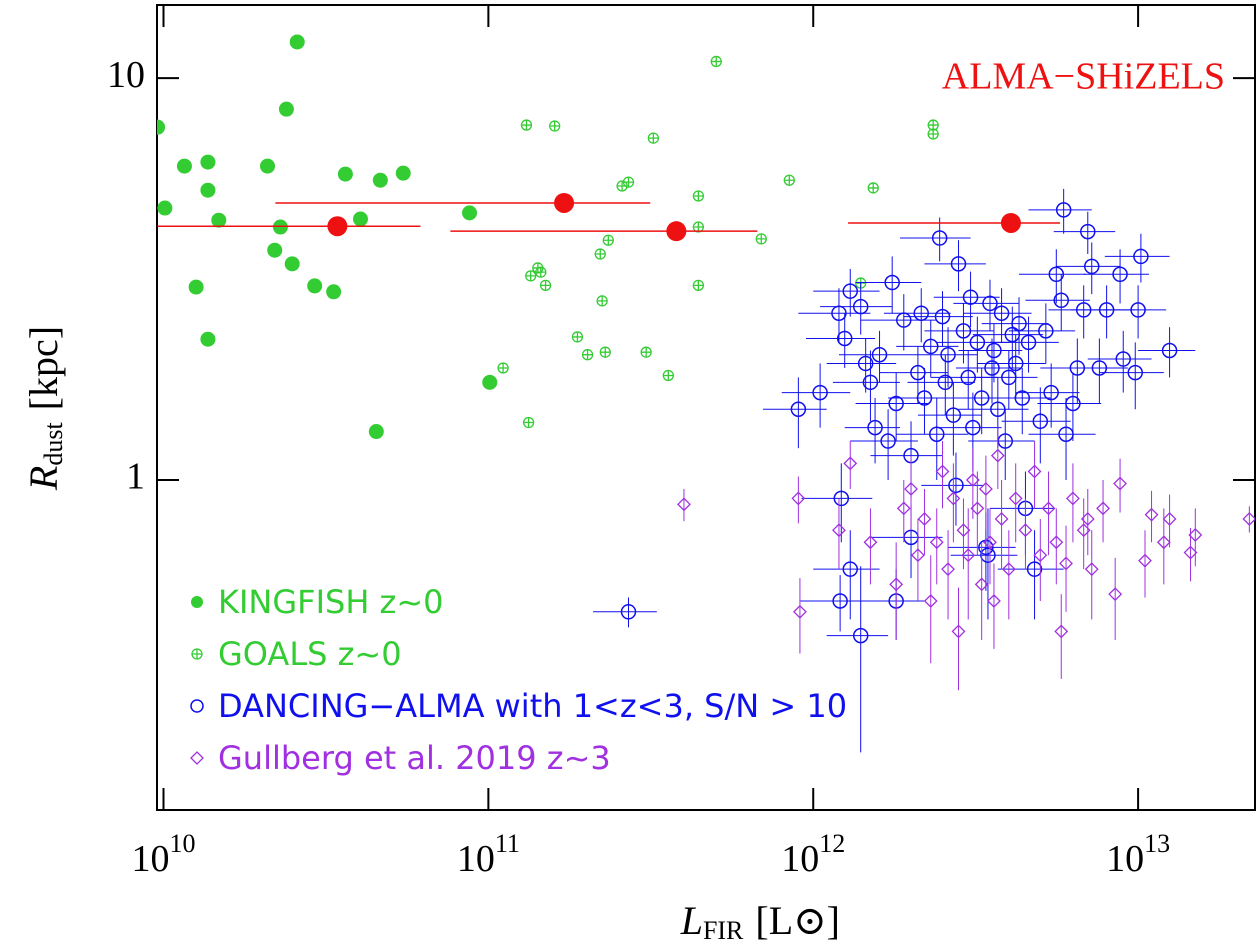 The width and height of the screenshot is (1260, 947). What do you see at coordinates (797, 920) in the screenshot?
I see `x-label-unit: [L⊙]` at bounding box center [797, 920].